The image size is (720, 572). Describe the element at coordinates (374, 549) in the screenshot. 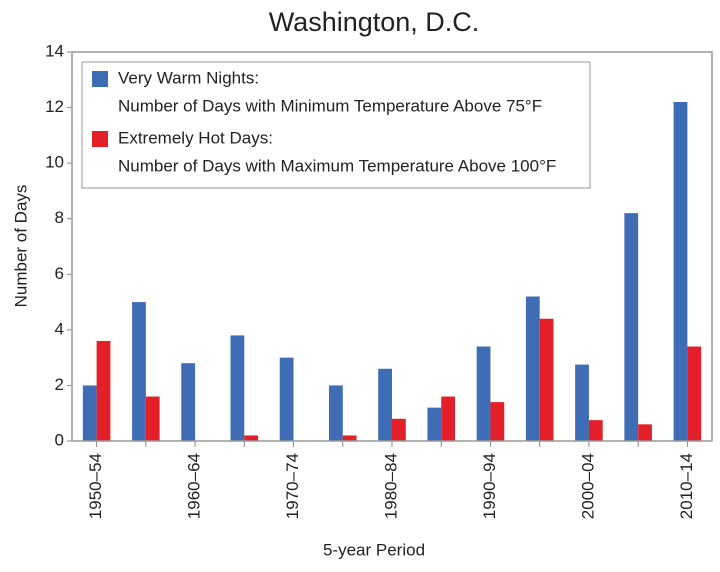

I see `x-axis-label: 5-year Period` at that location.